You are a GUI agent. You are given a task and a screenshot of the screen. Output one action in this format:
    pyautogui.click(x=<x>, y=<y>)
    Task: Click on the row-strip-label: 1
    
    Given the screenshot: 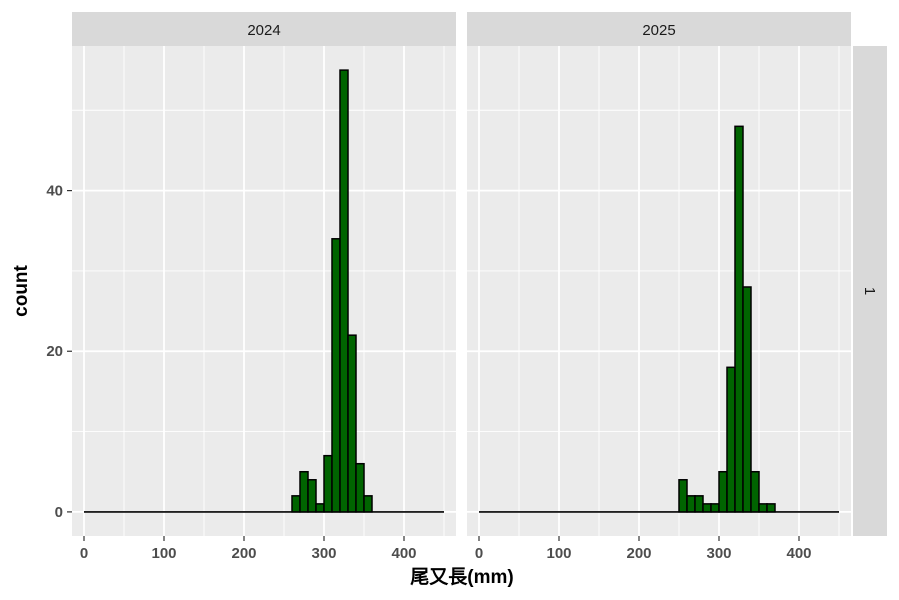 What is the action you would take?
    pyautogui.click(x=869, y=291)
    